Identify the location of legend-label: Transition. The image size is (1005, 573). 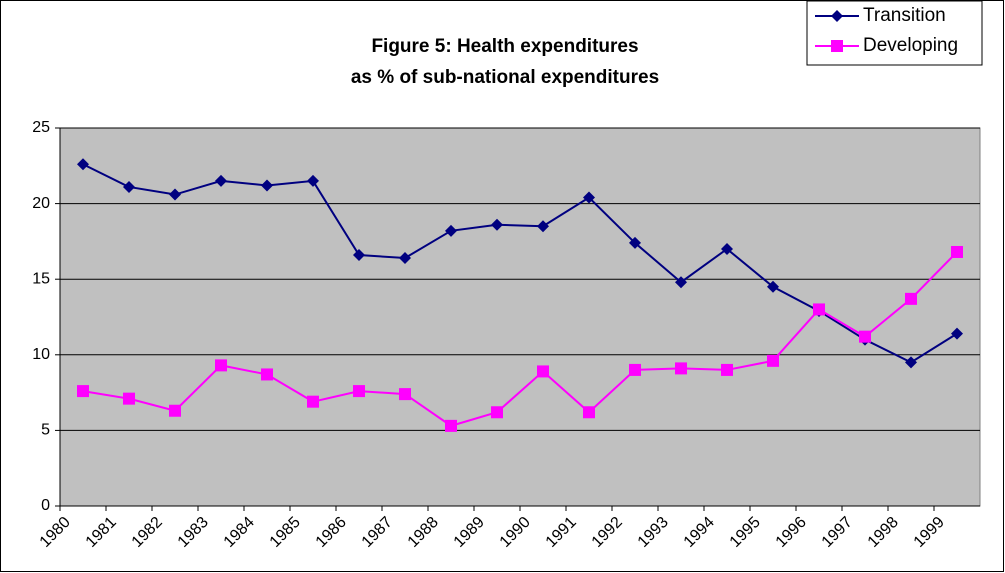
(904, 15).